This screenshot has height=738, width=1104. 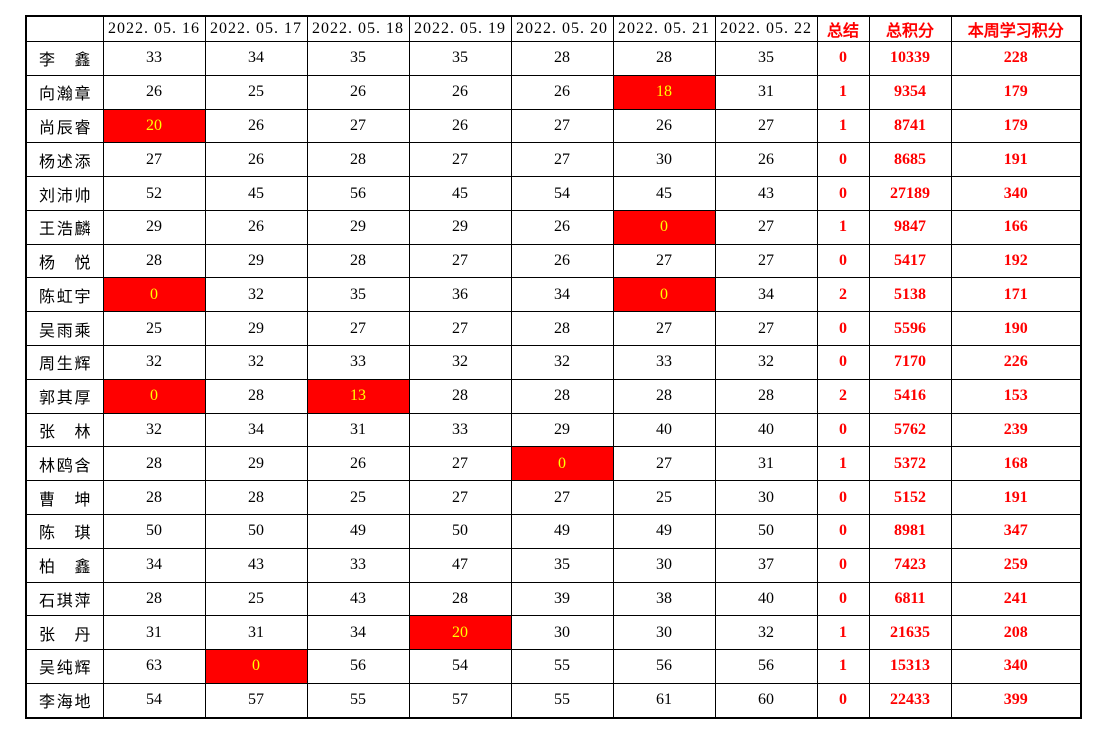 I want to click on score-cell: 31, so click(x=154, y=633).